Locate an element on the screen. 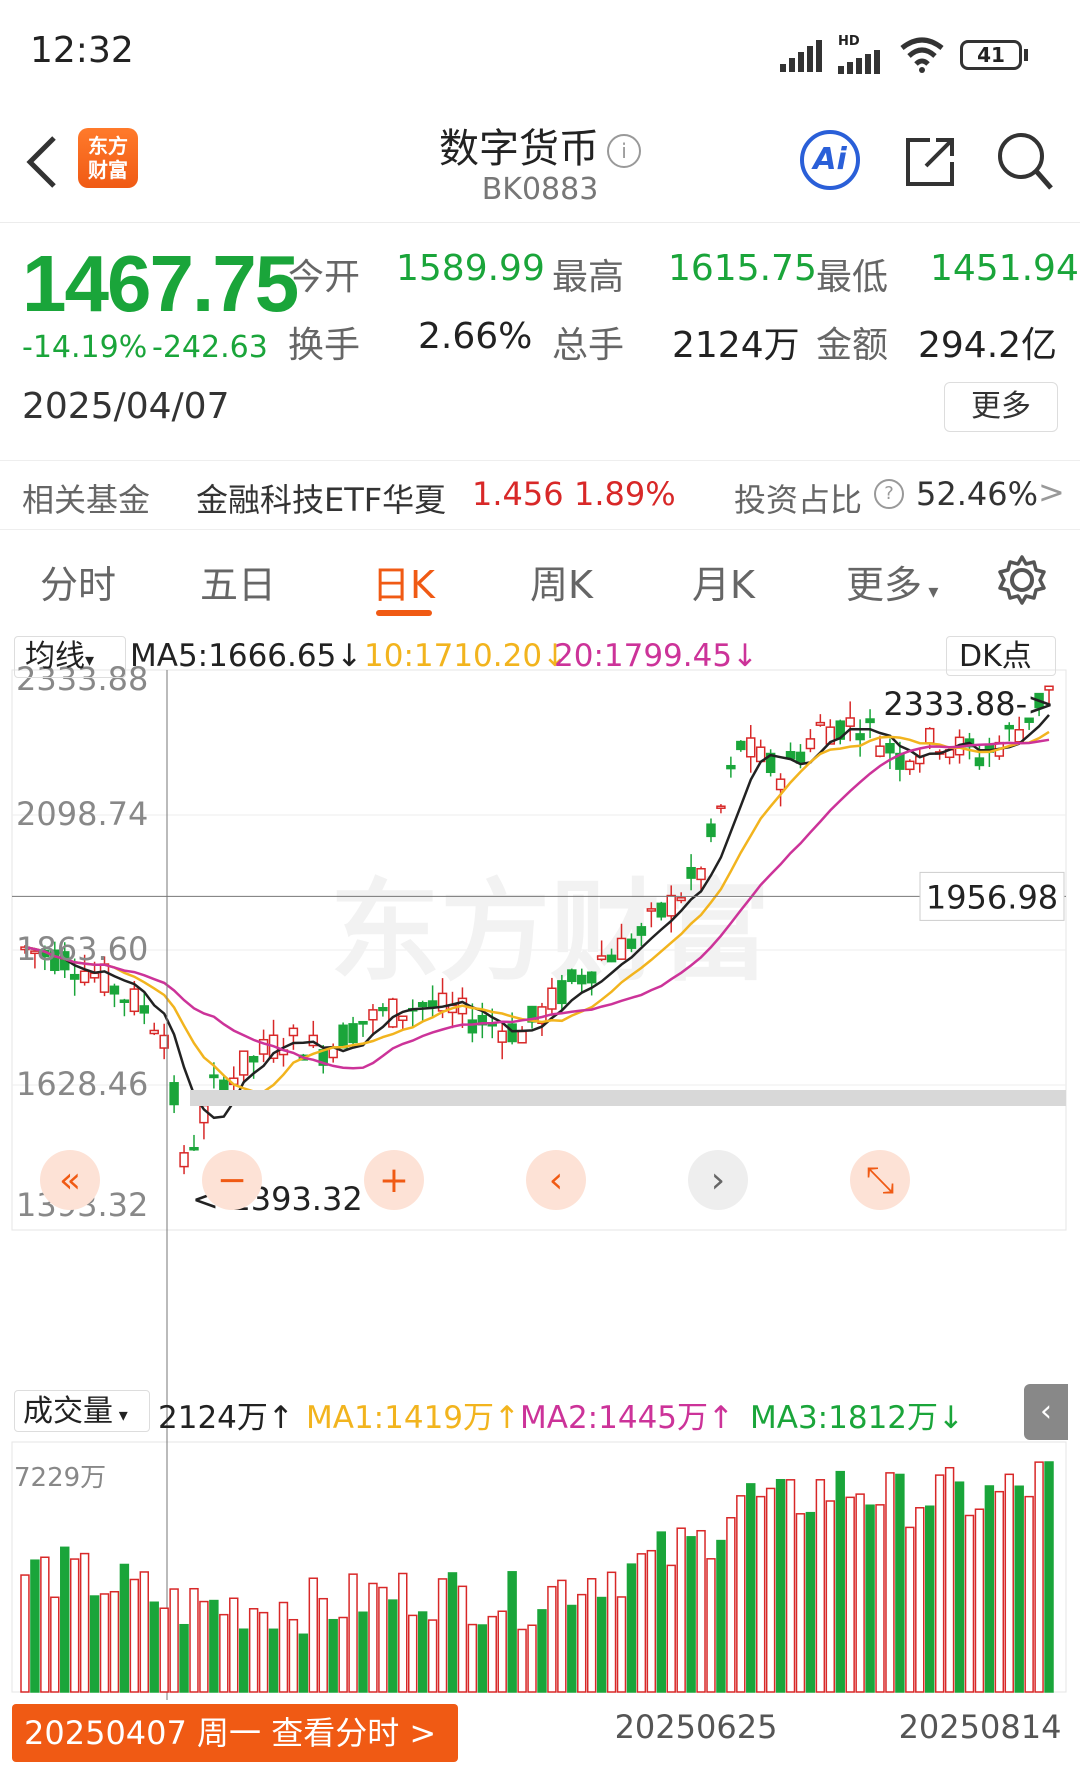 The height and width of the screenshot is (1782, 1080). collapse-panel-button: ‹ is located at coordinates (1046, 1412).